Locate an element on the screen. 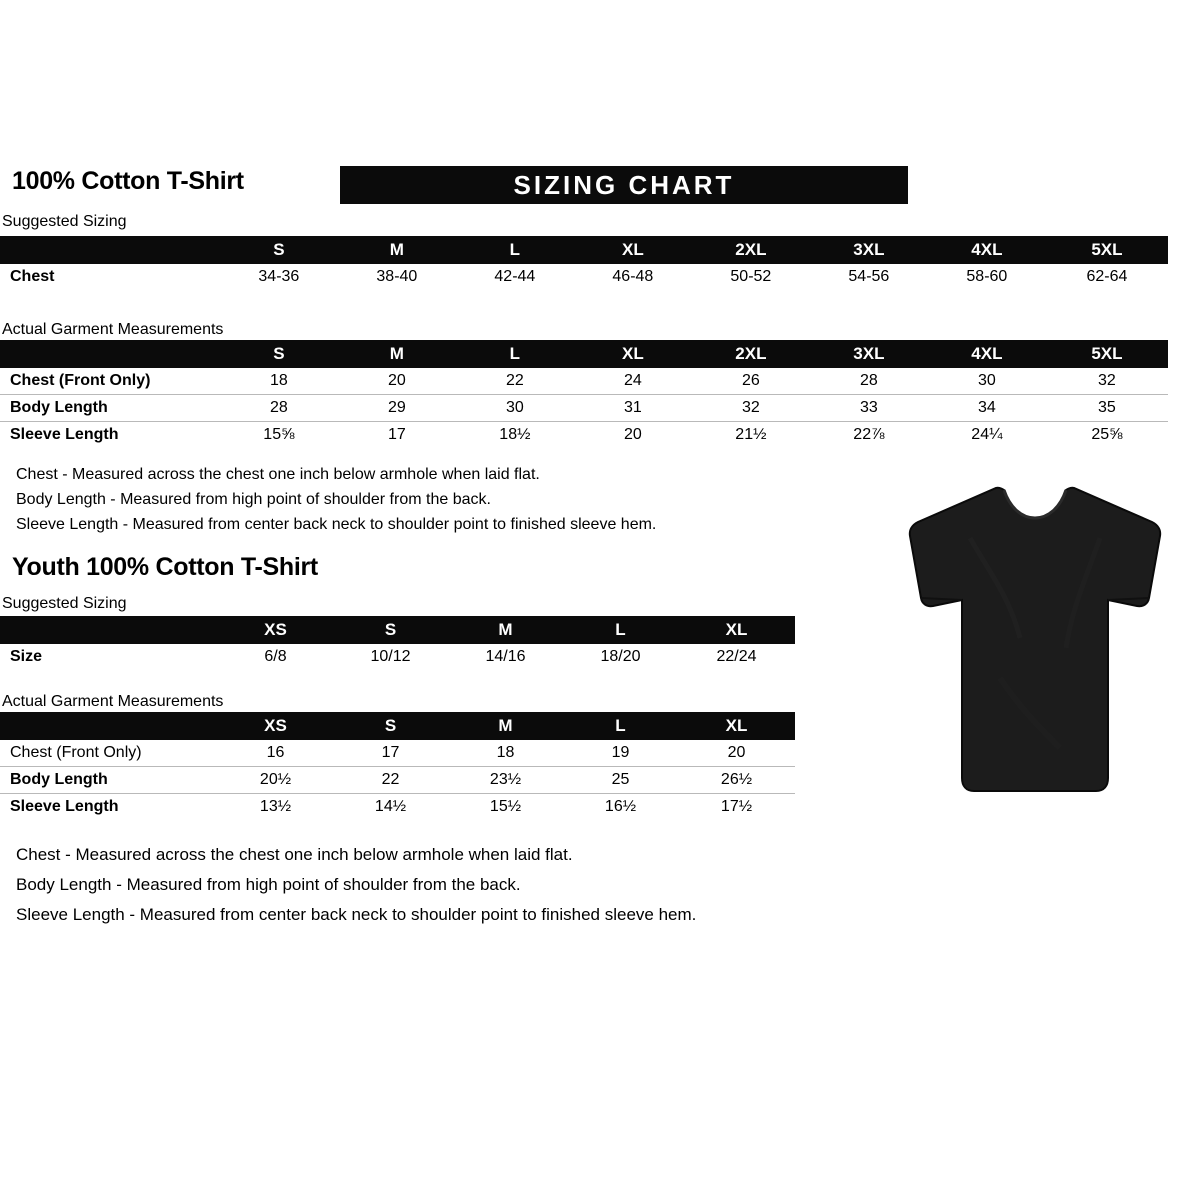  cell-size-s: 10/12 is located at coordinates (390, 656).